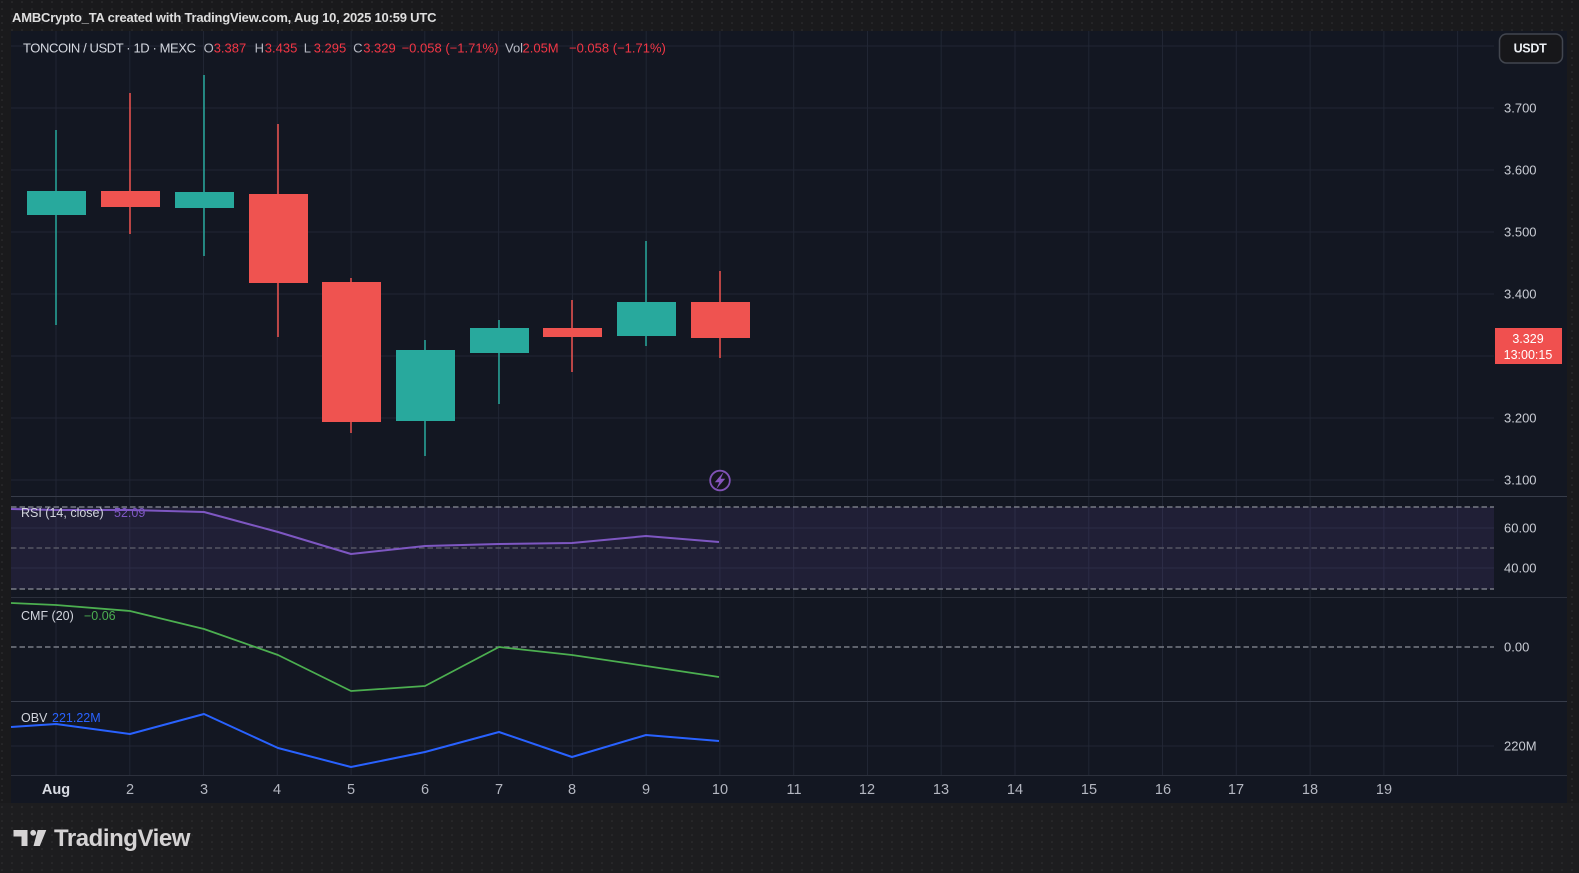  Describe the element at coordinates (1520, 418) in the screenshot. I see `svg-text: 3.200` at that location.